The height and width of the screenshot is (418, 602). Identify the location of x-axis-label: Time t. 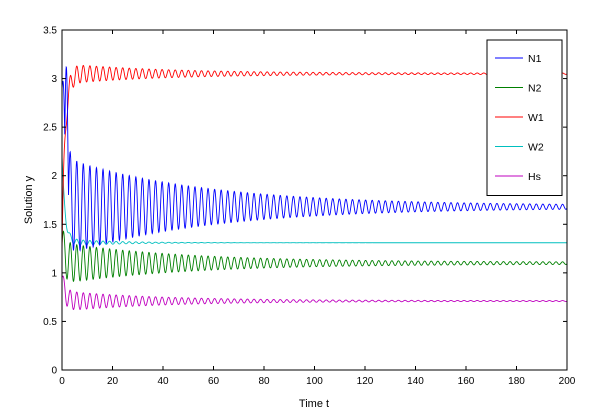
(314, 404).